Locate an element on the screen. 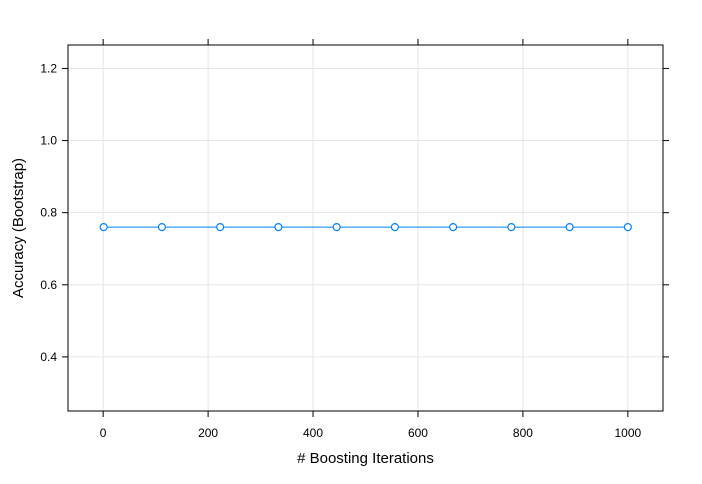  y-tick-label: 1.0 is located at coordinates (48, 141).